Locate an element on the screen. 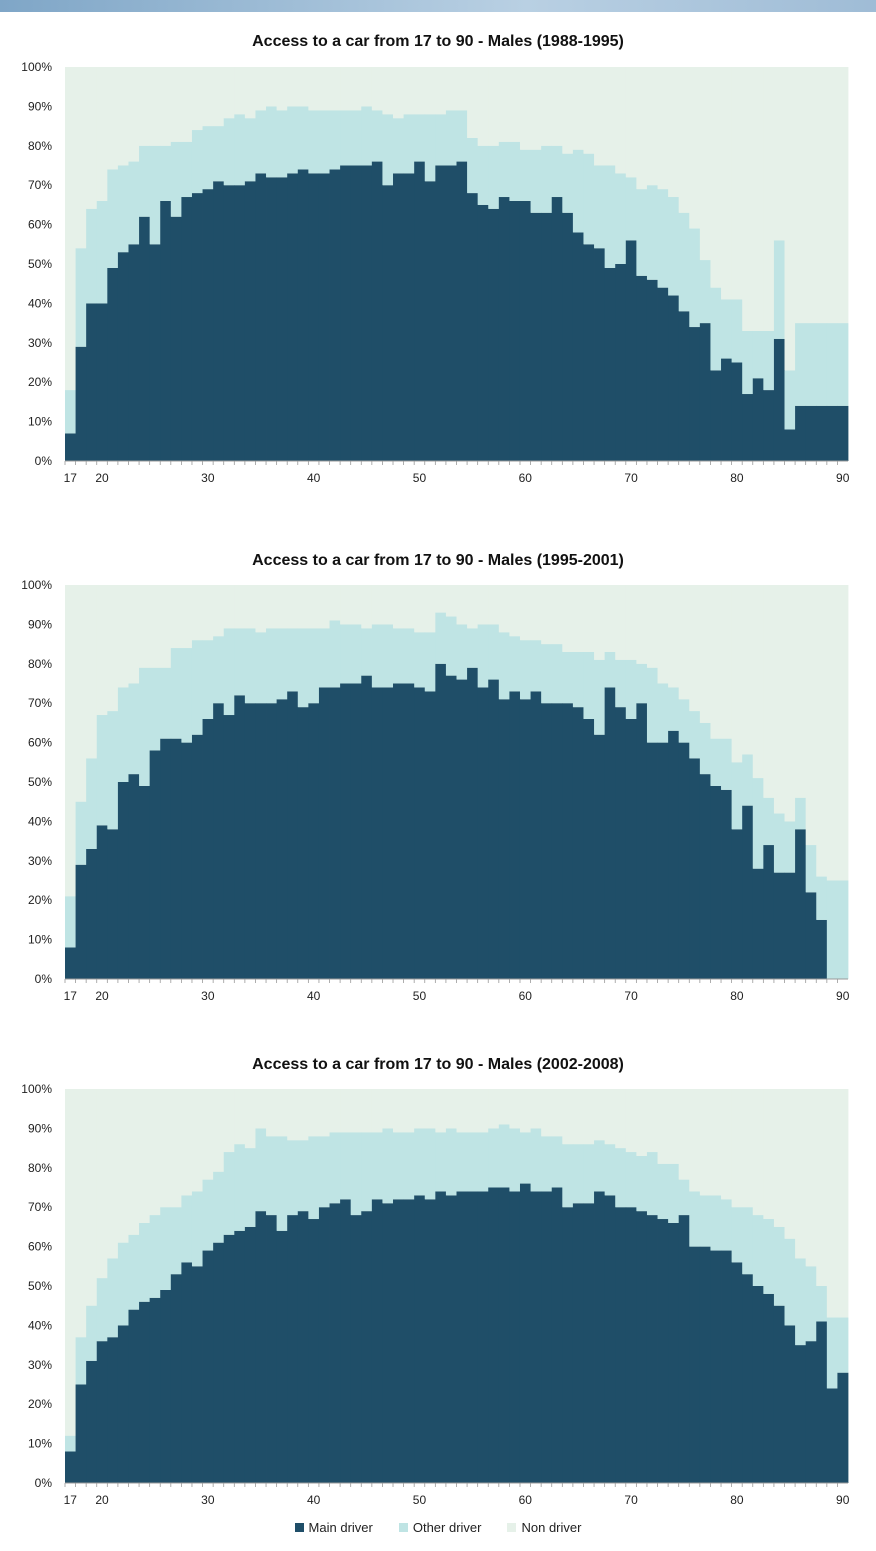  y-tick-label: 20% is located at coordinates (40, 382).